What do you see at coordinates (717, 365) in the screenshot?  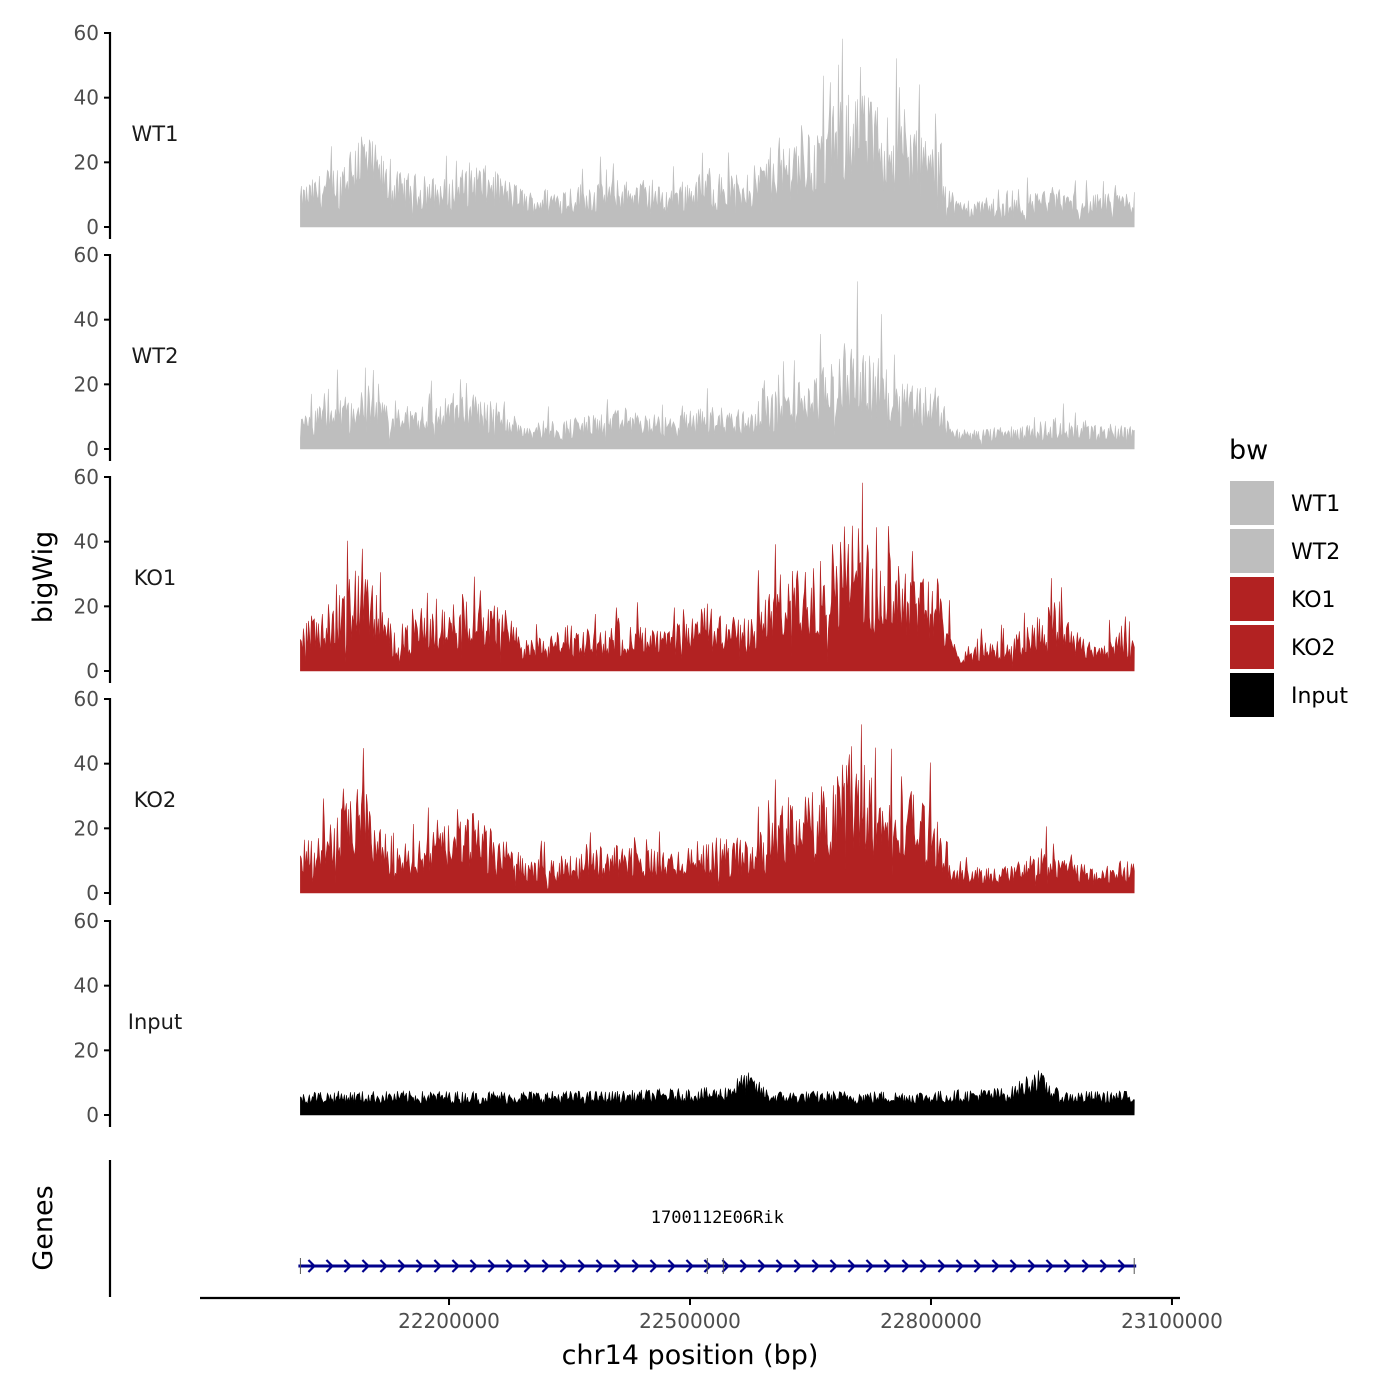 I see `signal-area-wt2` at bounding box center [717, 365].